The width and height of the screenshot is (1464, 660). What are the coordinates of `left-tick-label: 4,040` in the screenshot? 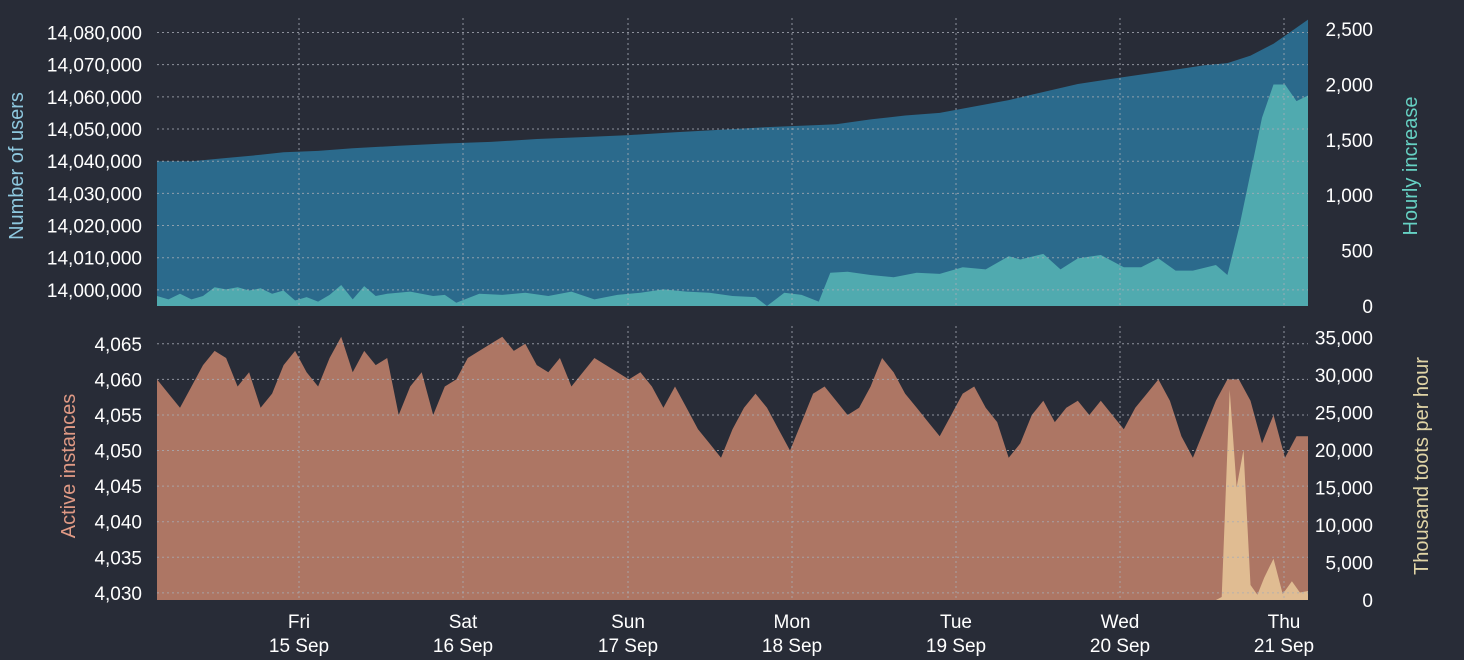 It's located at (118, 523).